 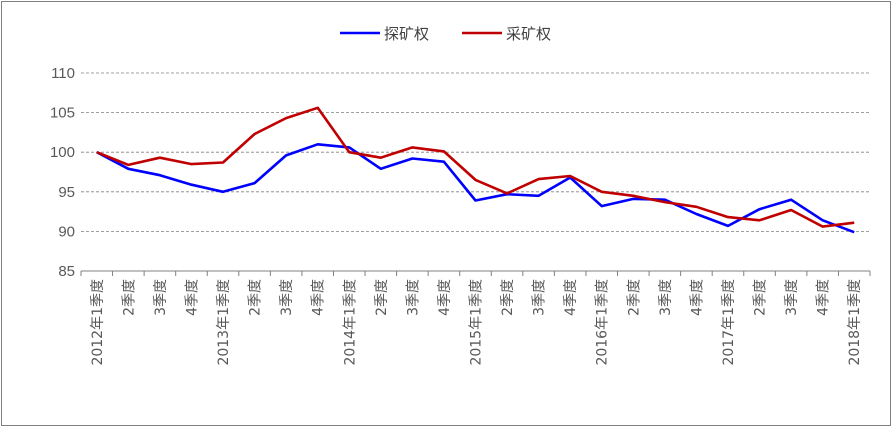 What do you see at coordinates (477, 322) in the screenshot?
I see `x-tick-label: 2015年1季度` at bounding box center [477, 322].